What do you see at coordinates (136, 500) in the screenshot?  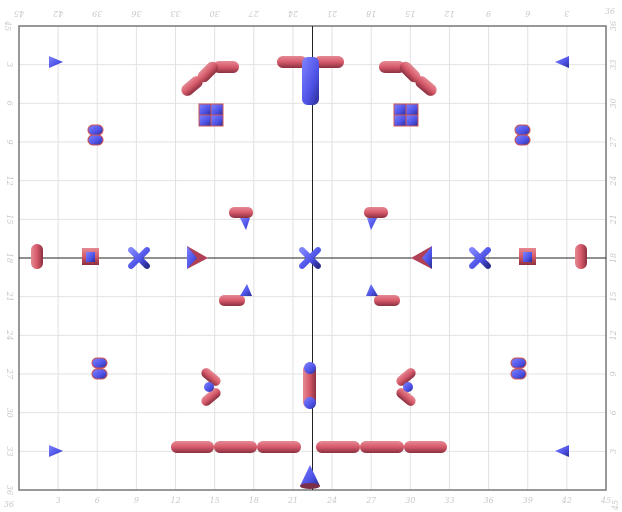 I see `tick-label-bottom: 9` at bounding box center [136, 500].